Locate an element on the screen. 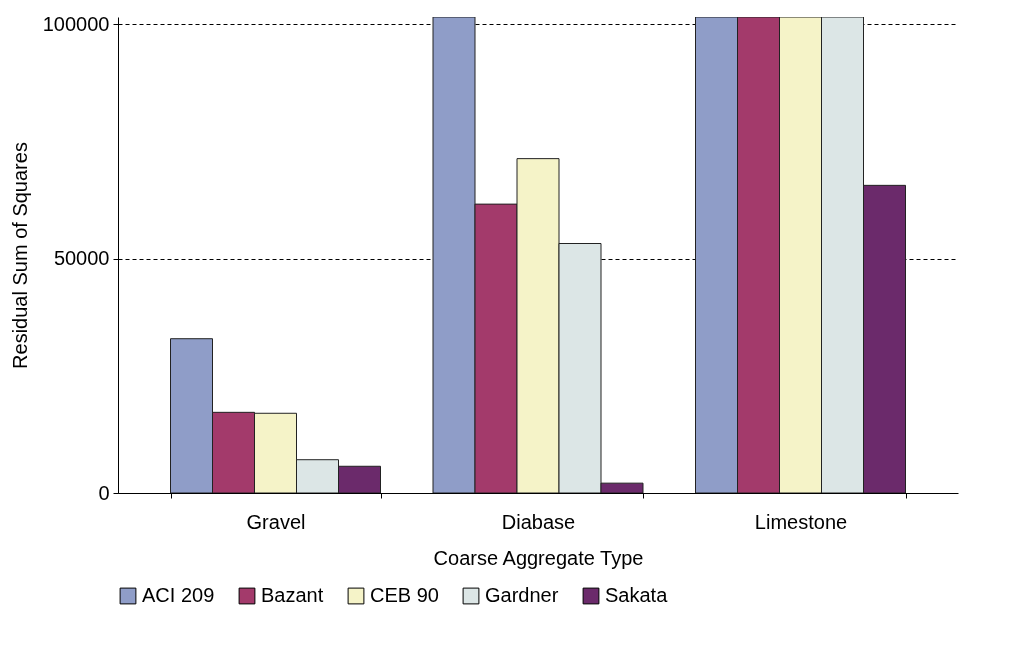  x-tick-label: Limestone is located at coordinates (801, 521).